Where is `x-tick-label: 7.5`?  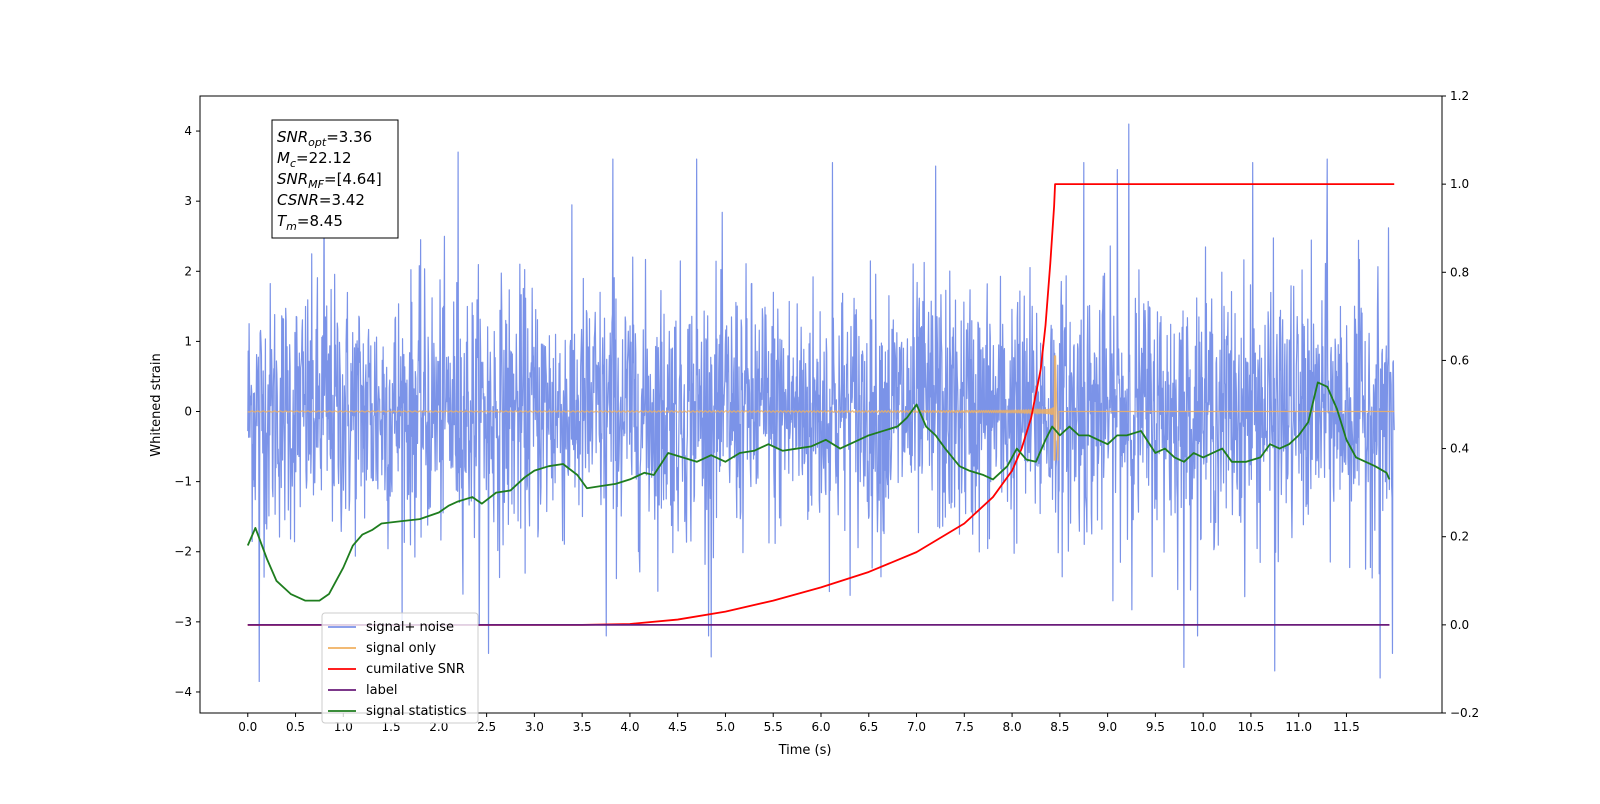 x-tick-label: 7.5 is located at coordinates (964, 727).